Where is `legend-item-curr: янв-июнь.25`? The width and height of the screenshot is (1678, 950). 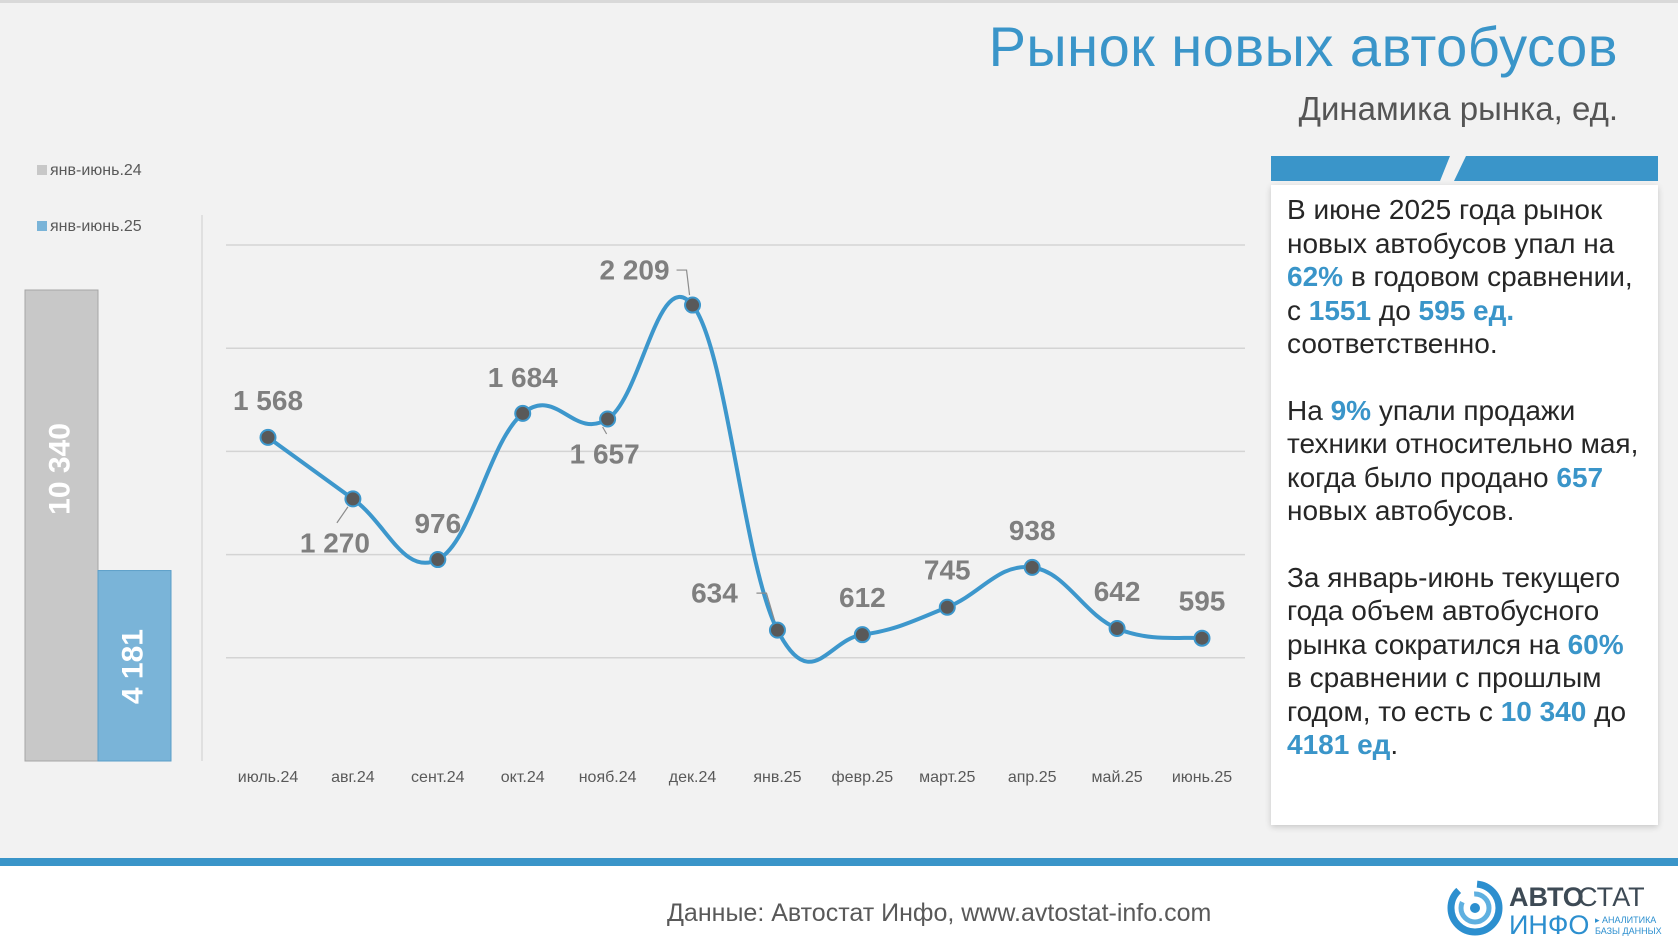
legend-item-curr: янв-июнь.25 is located at coordinates (89, 227).